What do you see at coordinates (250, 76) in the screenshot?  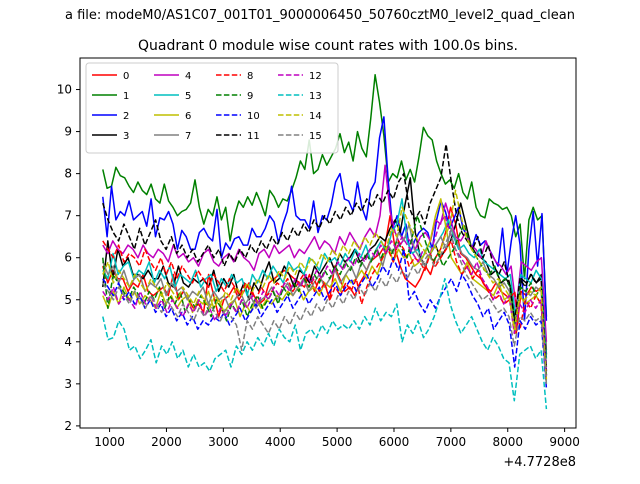 I see `legend-label-8: 8` at bounding box center [250, 76].